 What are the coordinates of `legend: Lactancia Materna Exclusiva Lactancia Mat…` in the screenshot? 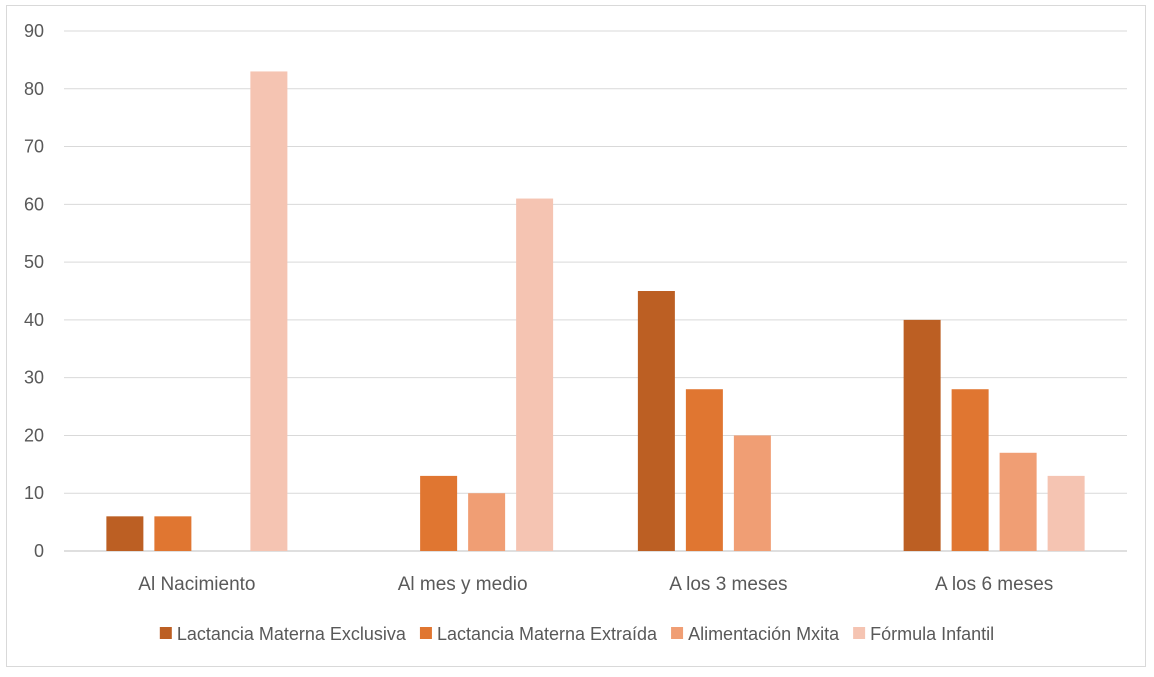 It's located at (576, 634).